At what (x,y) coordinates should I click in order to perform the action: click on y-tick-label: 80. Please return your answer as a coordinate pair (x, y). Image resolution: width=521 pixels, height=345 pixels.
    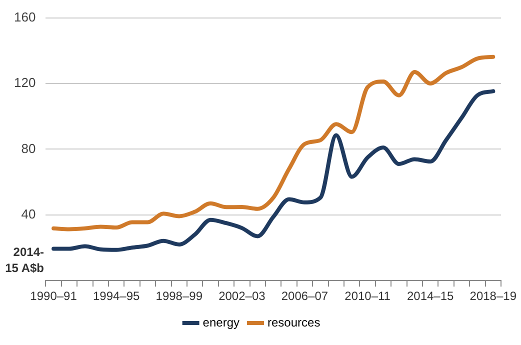
    Looking at the image, I should click on (28, 148).